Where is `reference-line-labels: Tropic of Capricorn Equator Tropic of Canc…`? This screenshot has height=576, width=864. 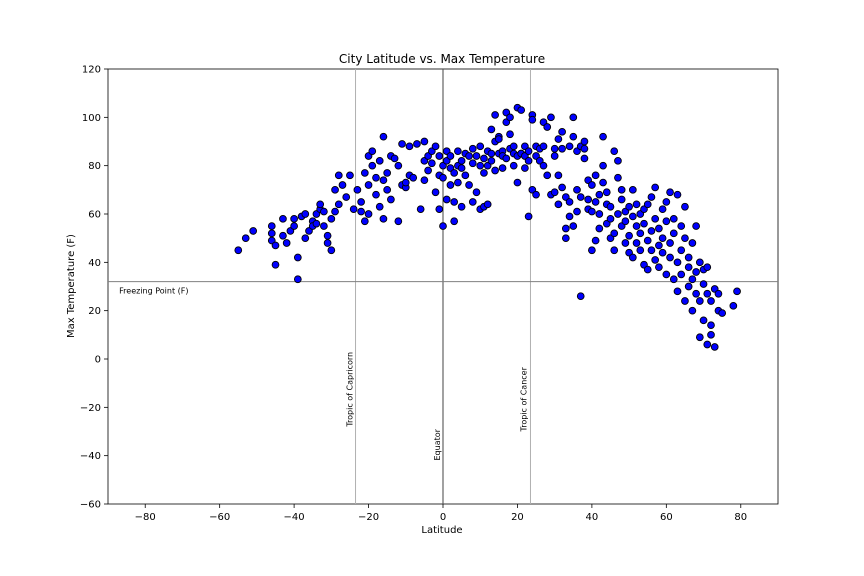 reference-line-labels: Tropic of Capricorn Equator Tropic of Canc… is located at coordinates (323, 374).